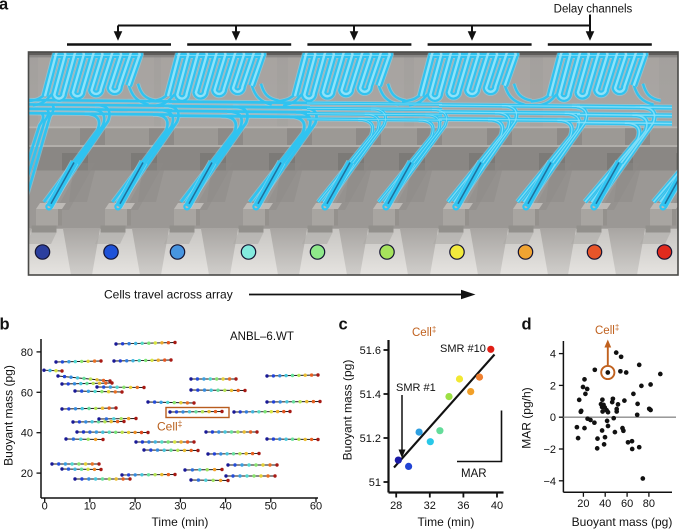  Describe the element at coordinates (375, 483) in the screenshot. I see `svg-text: 51` at that location.